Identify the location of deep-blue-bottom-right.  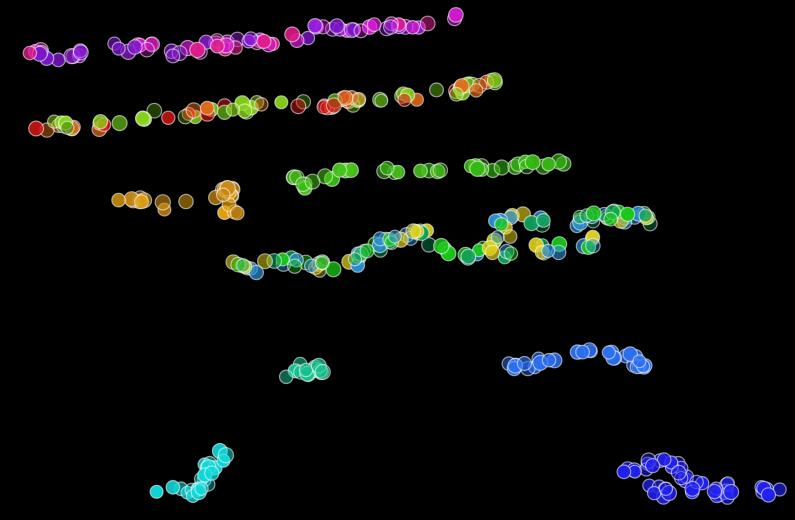
(701, 478).